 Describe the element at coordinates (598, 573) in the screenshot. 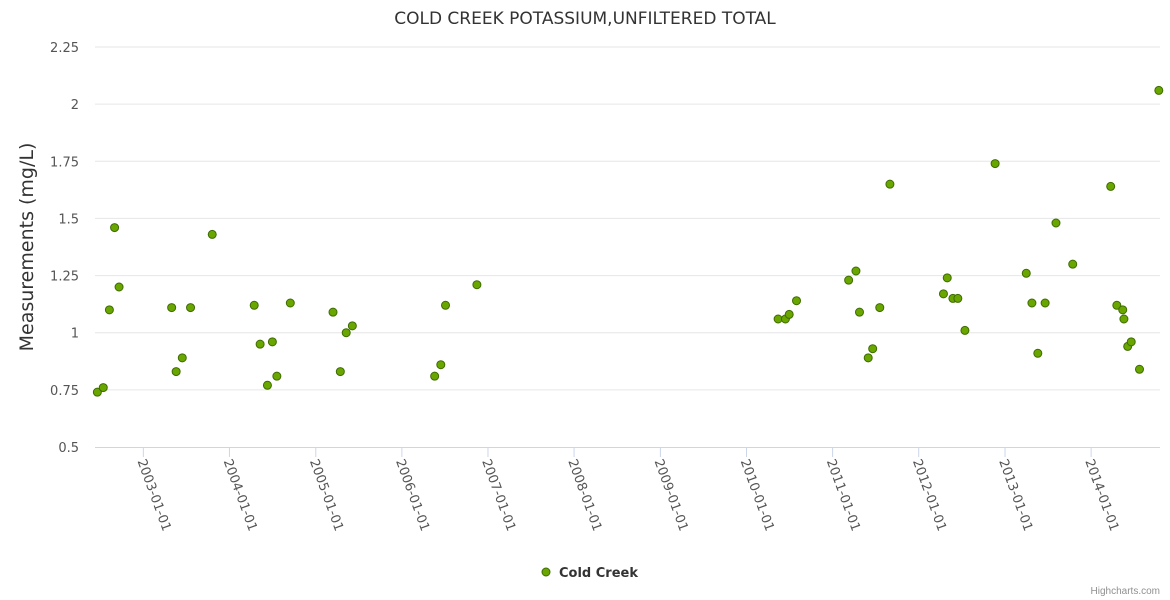

I see `legend-item-cold-creek: Cold Creek` at that location.